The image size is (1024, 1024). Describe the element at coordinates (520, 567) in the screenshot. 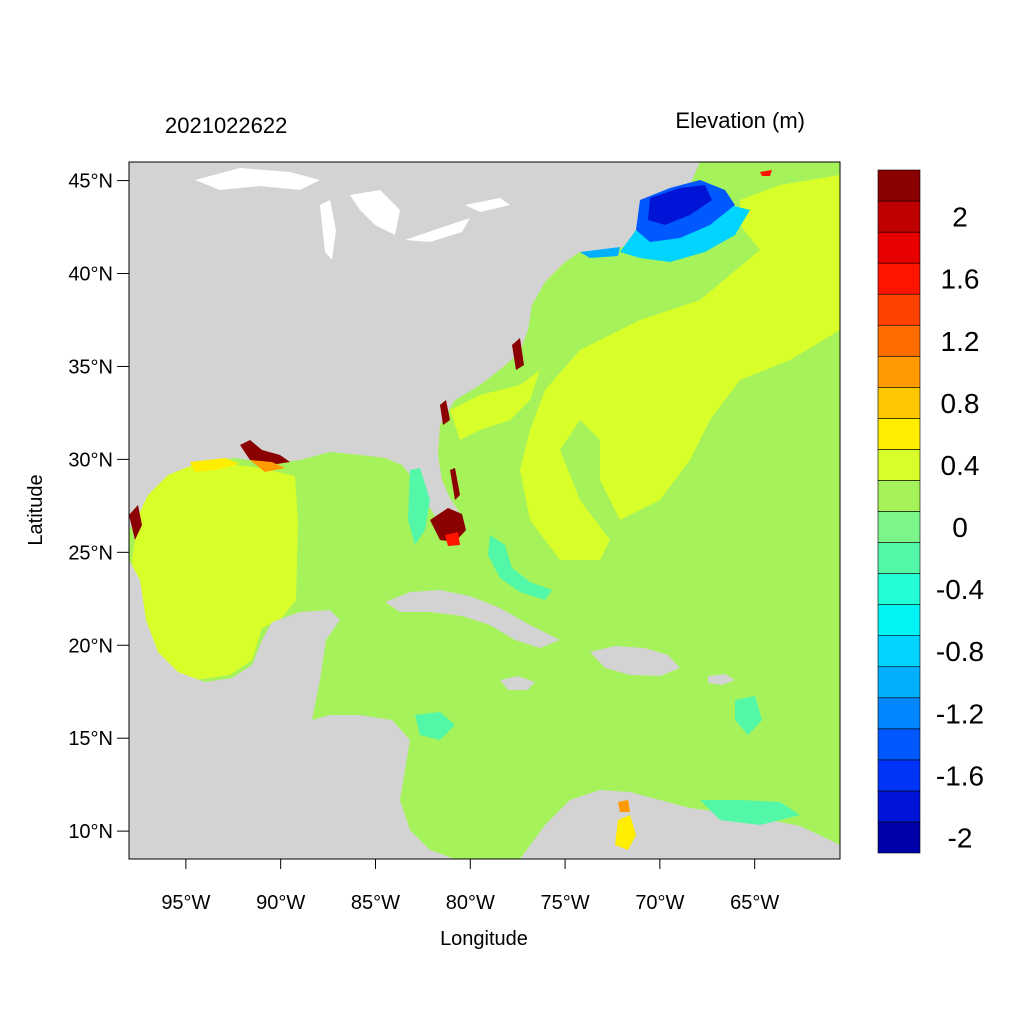

I see `bahamas-bank` at that location.